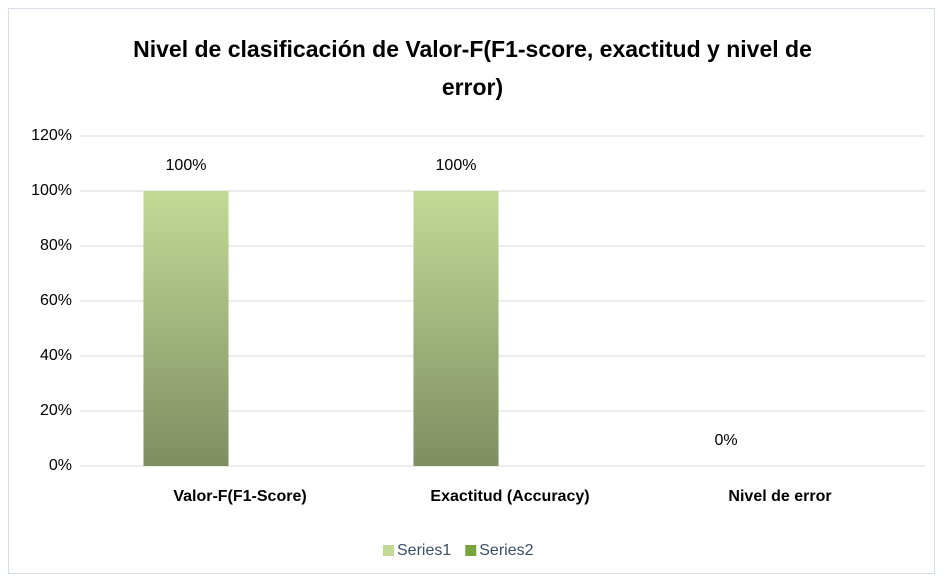  I want to click on x-tick-label: Exactitud (Accuracy), so click(509, 496).